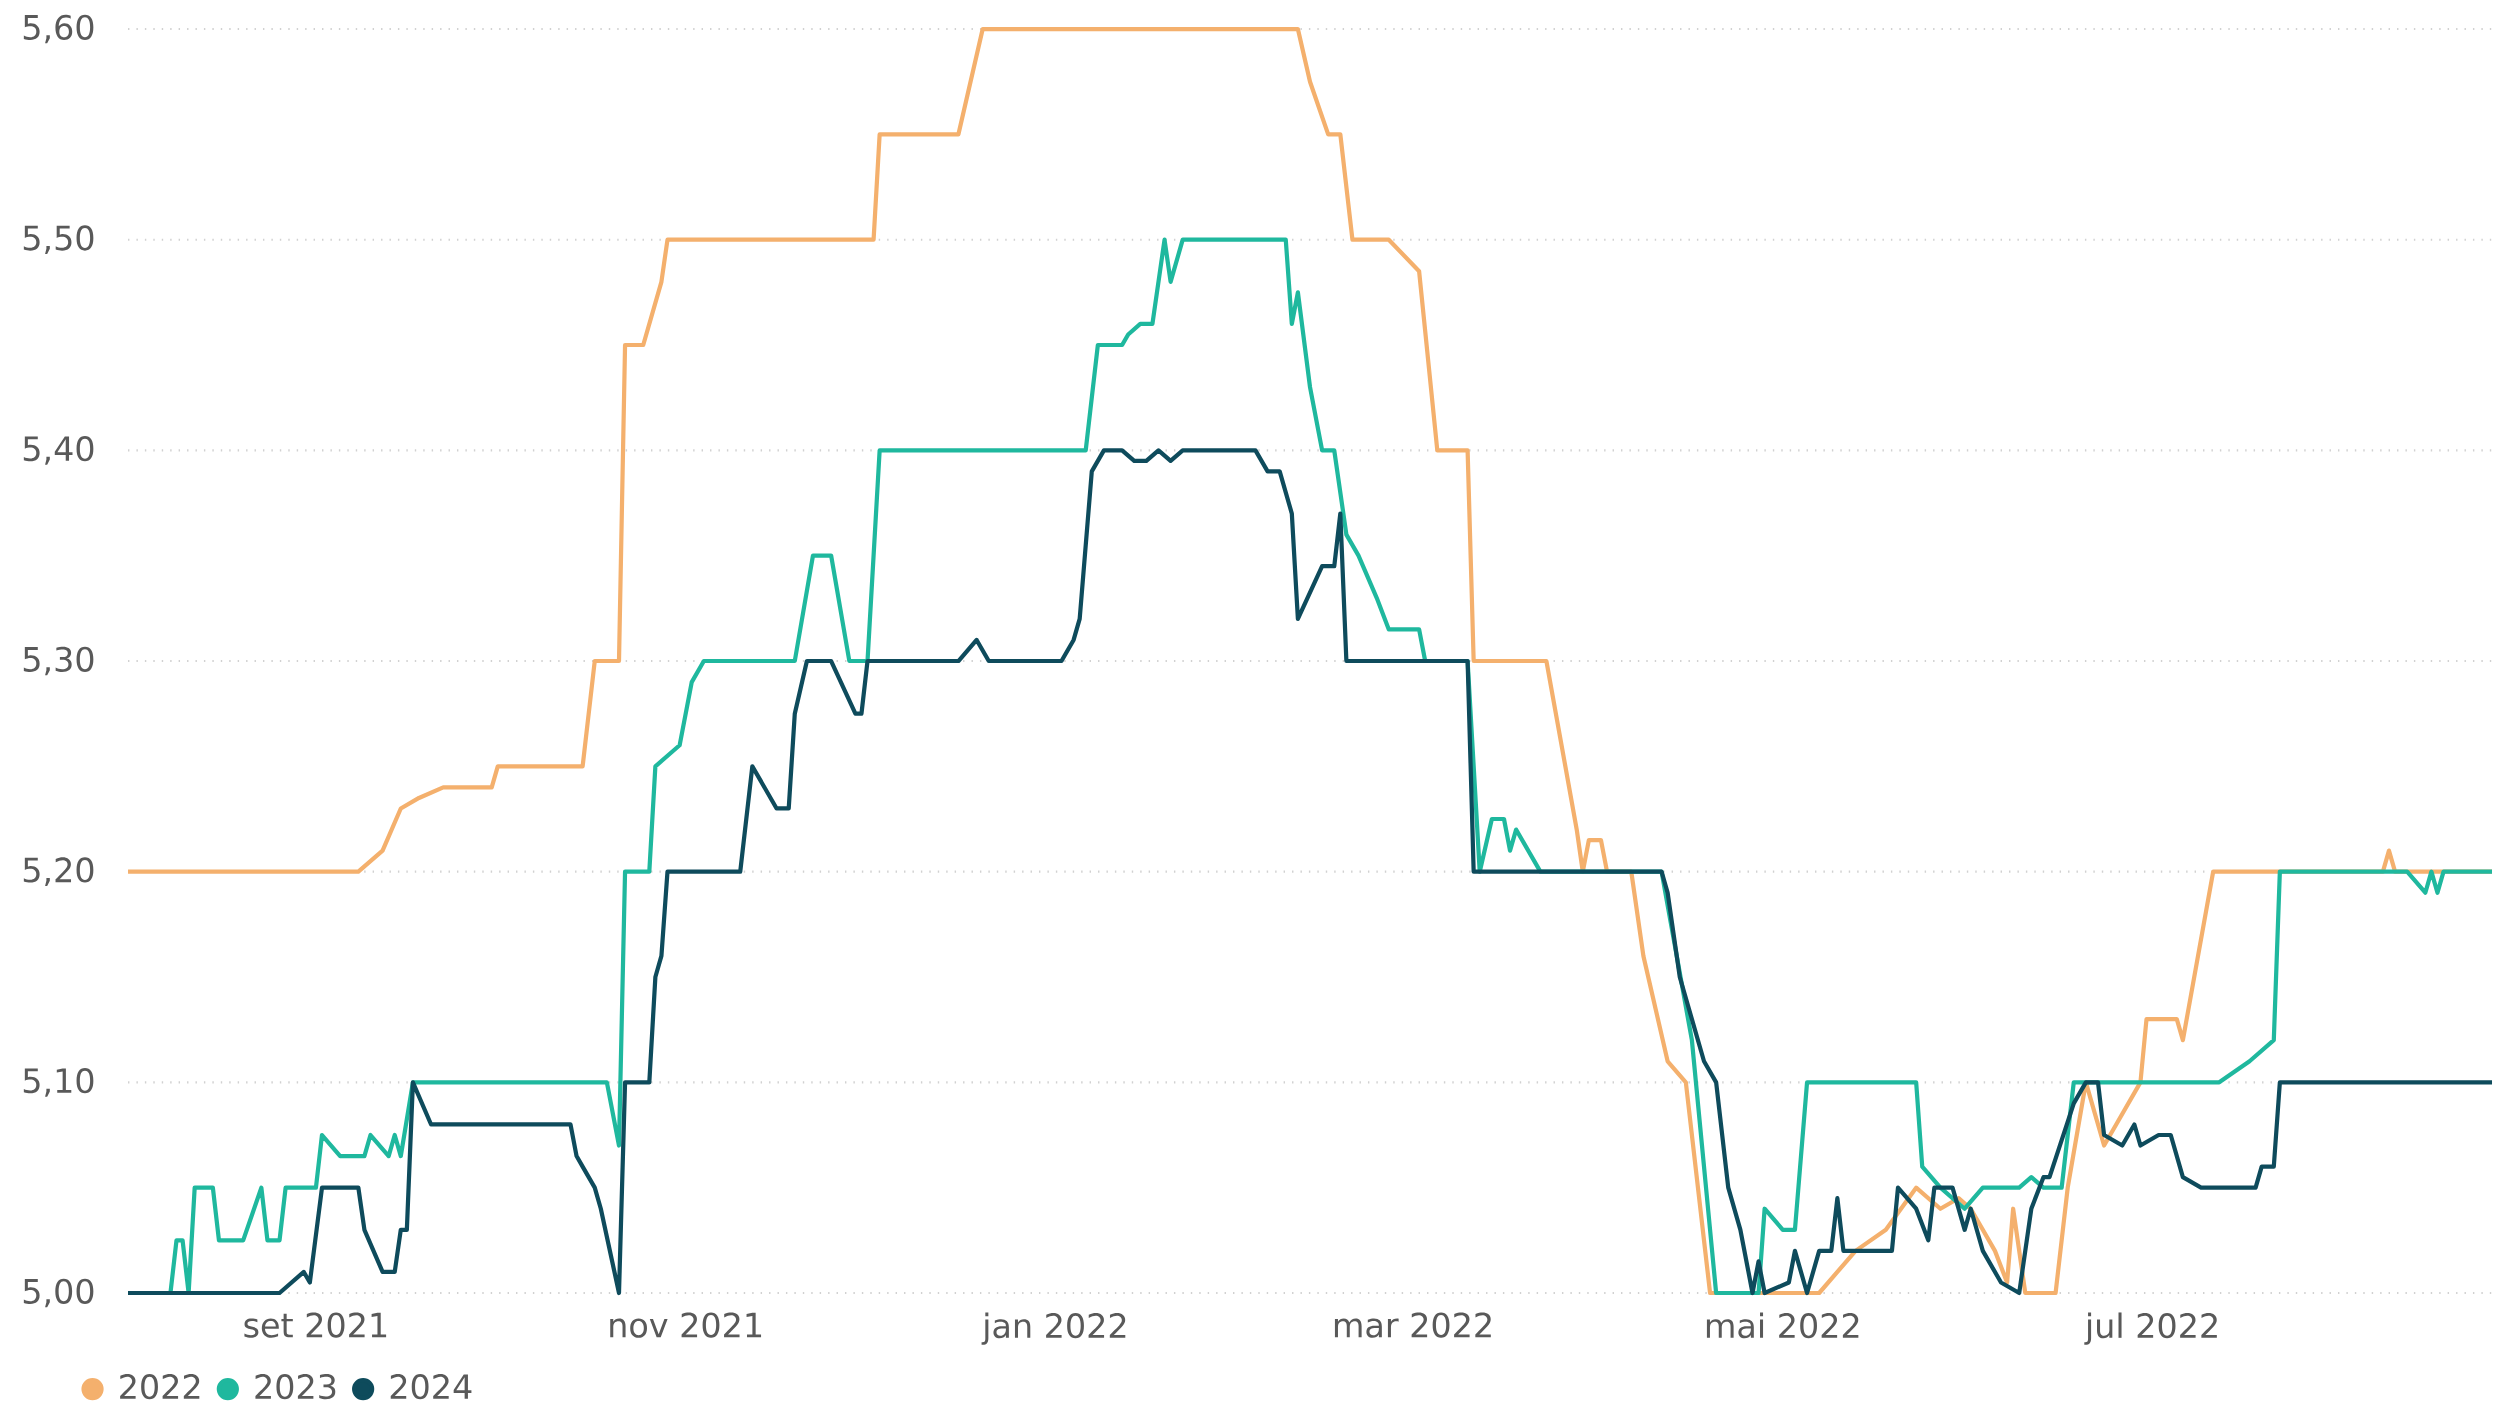 Image resolution: width=2502 pixels, height=1416 pixels. What do you see at coordinates (58, 871) in the screenshot?
I see `y-tick-label: 5,20` at bounding box center [58, 871].